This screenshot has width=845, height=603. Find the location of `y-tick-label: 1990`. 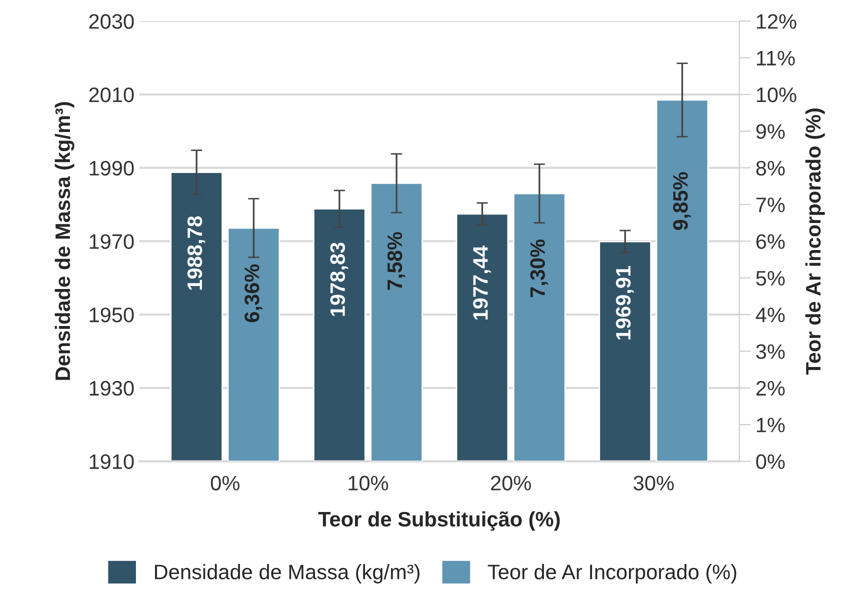

y-tick-label: 1990 is located at coordinates (112, 168).